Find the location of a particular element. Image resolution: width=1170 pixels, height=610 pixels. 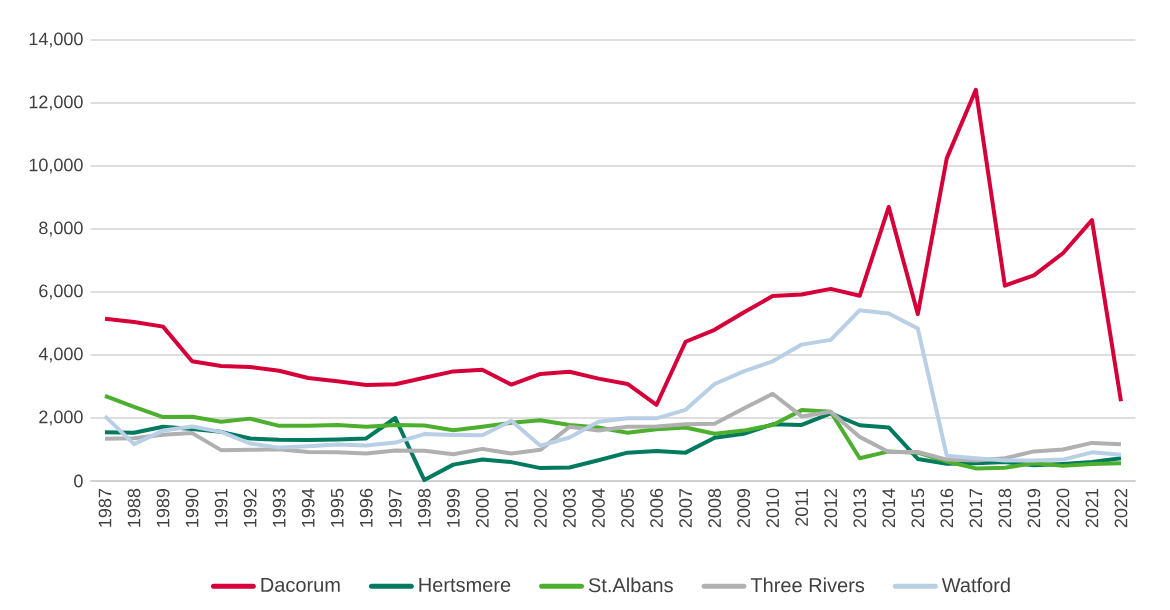

x-tick-label: 2009 is located at coordinates (744, 508).